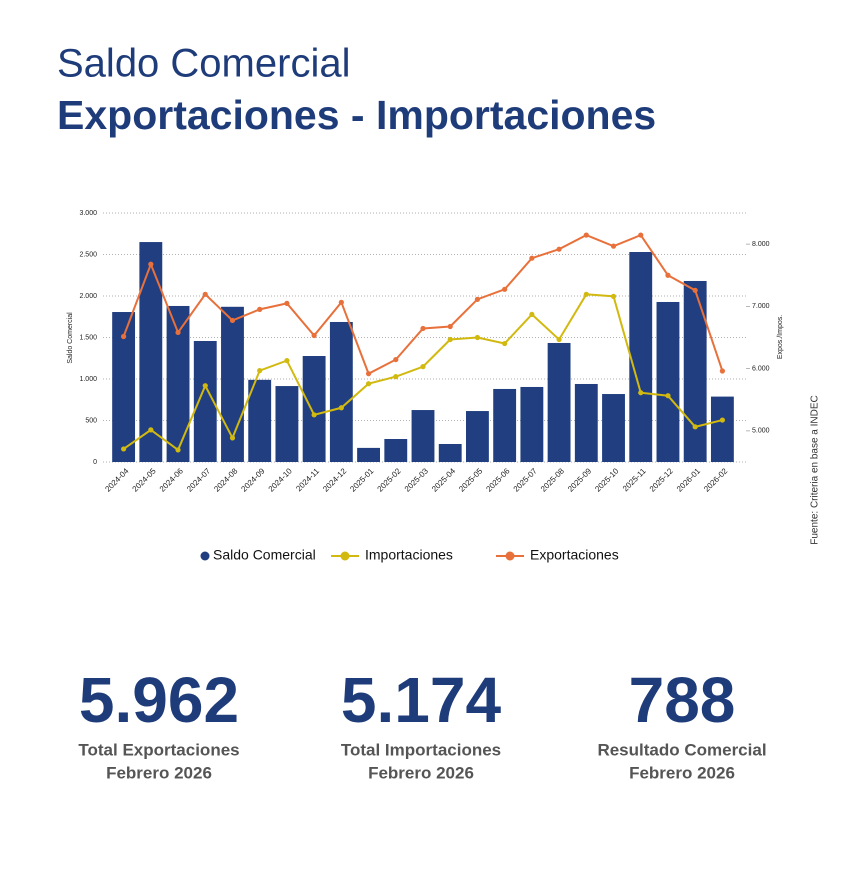 The width and height of the screenshot is (844, 876). I want to click on y-tick-label: 500, so click(91, 420).